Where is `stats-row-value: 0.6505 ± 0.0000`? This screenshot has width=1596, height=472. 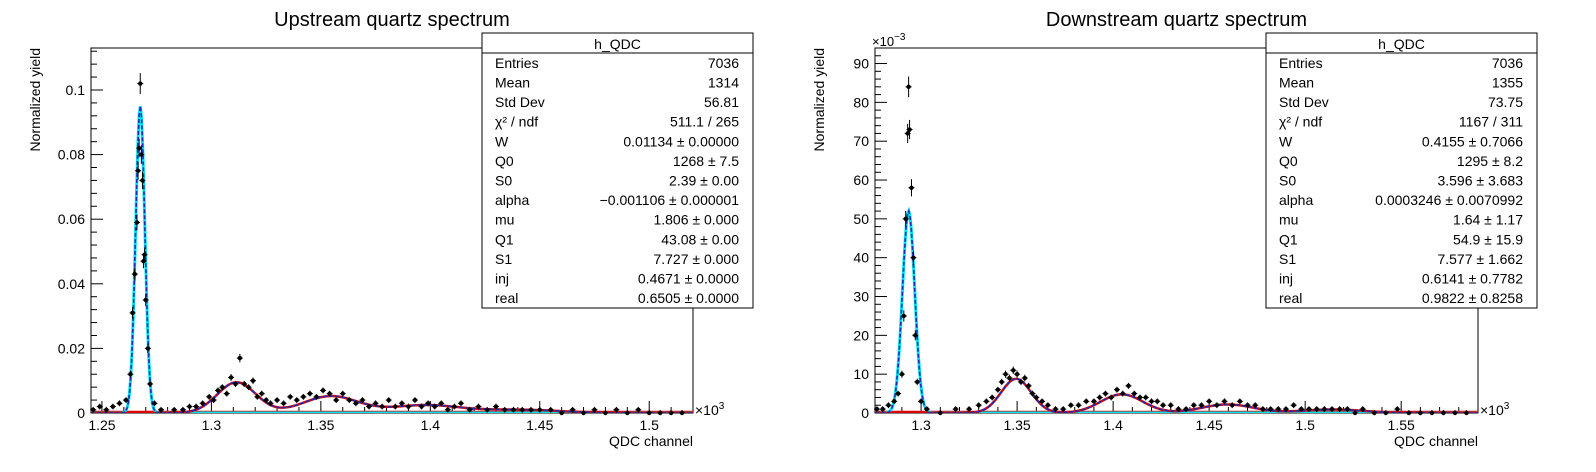 stats-row-value: 0.6505 ± 0.0000 is located at coordinates (688, 298).